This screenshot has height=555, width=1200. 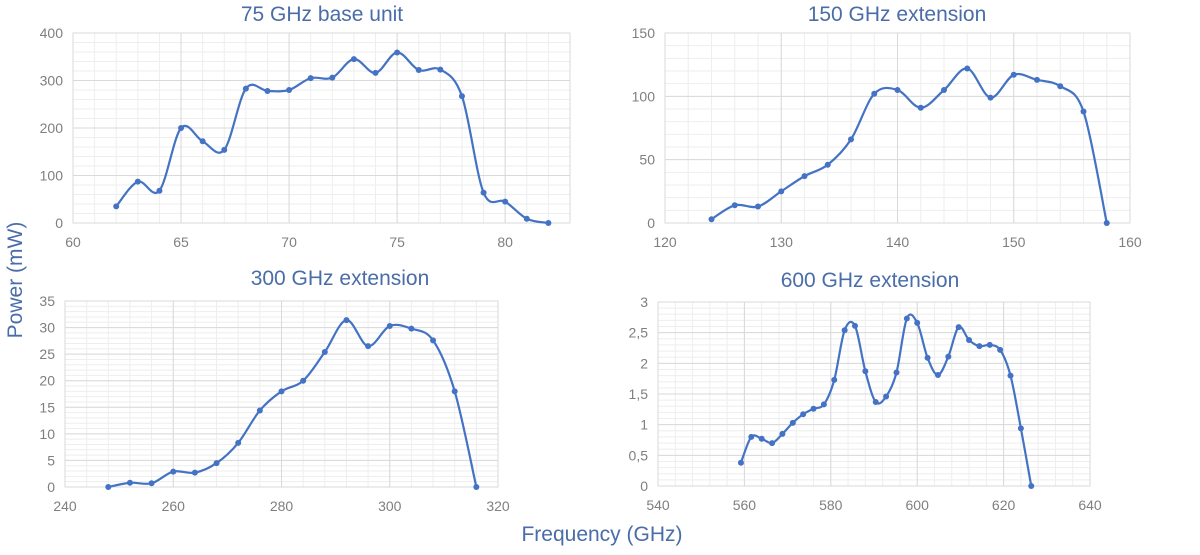 What do you see at coordinates (870, 280) in the screenshot?
I see `chart-title: 600 GHz extension` at bounding box center [870, 280].